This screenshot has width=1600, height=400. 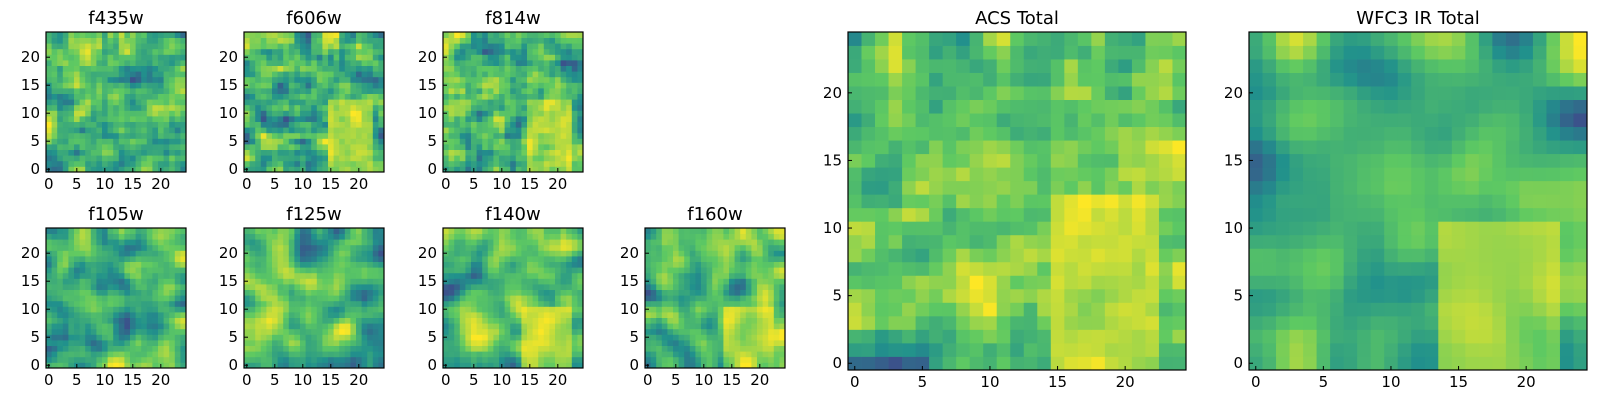 What do you see at coordinates (160, 184) in the screenshot?
I see `x-tick-label: 20` at bounding box center [160, 184].